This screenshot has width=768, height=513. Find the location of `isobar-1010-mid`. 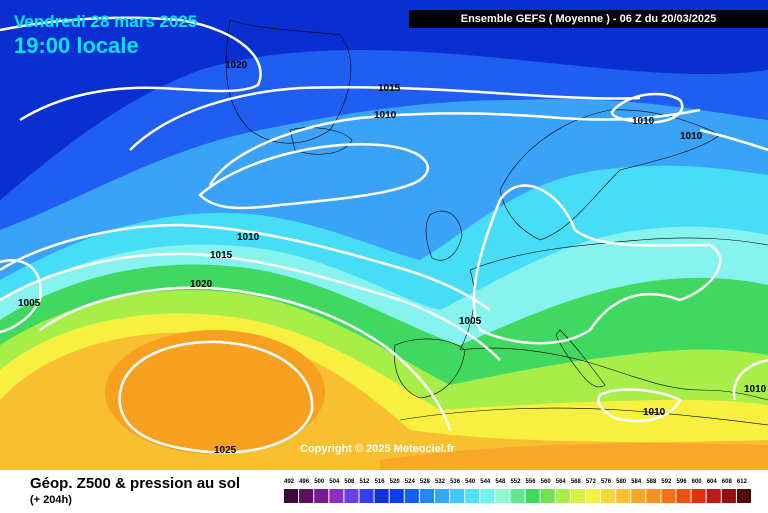

isobar-1010-mid is located at coordinates (245, 267).